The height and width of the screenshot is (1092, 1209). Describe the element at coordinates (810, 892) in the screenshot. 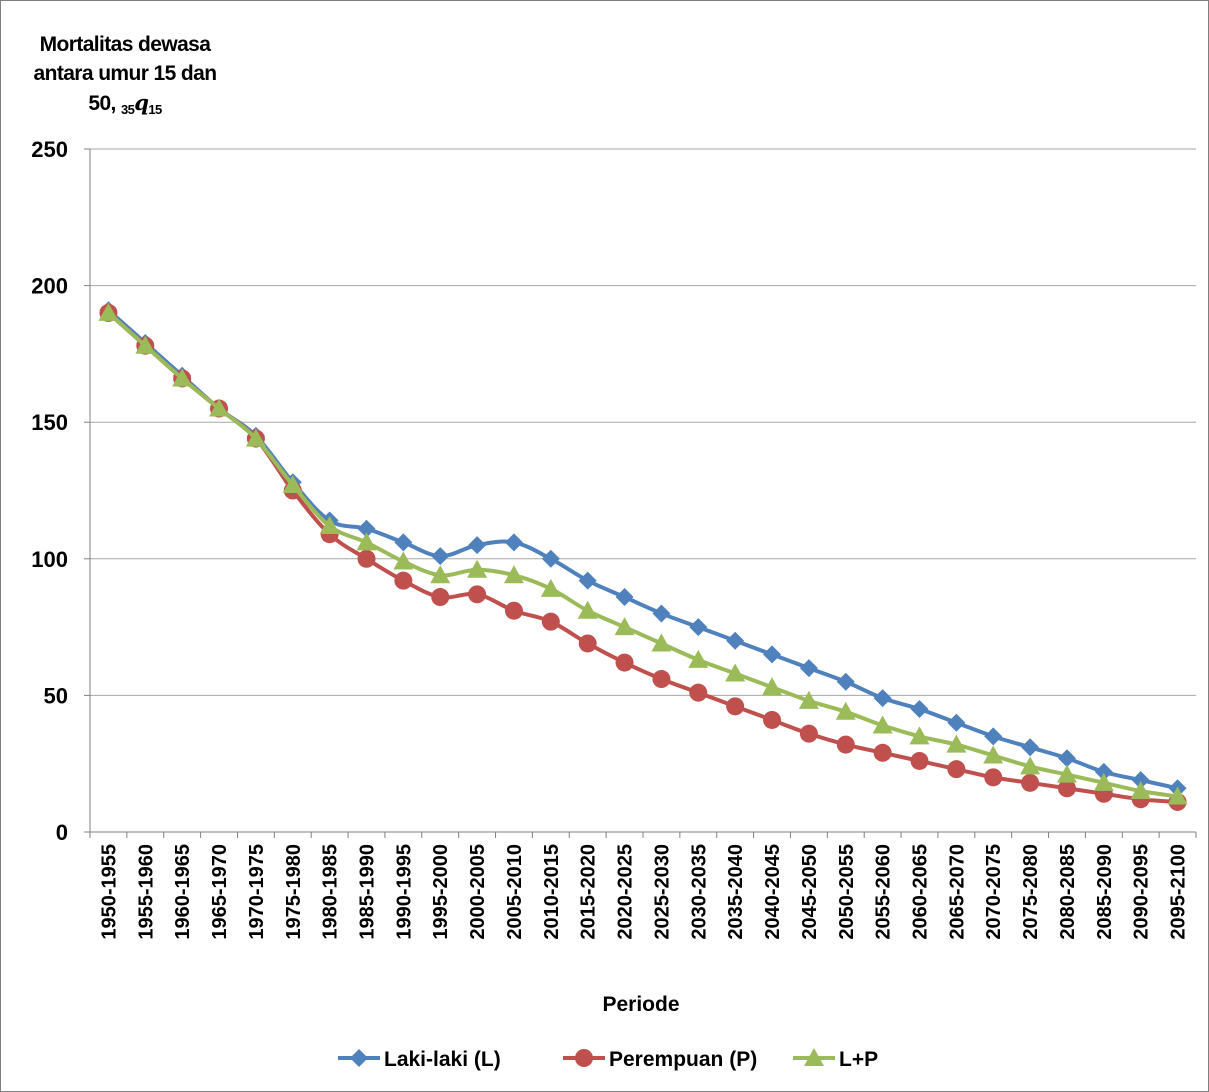

I see `x-tick-label: 2045-2050` at that location.